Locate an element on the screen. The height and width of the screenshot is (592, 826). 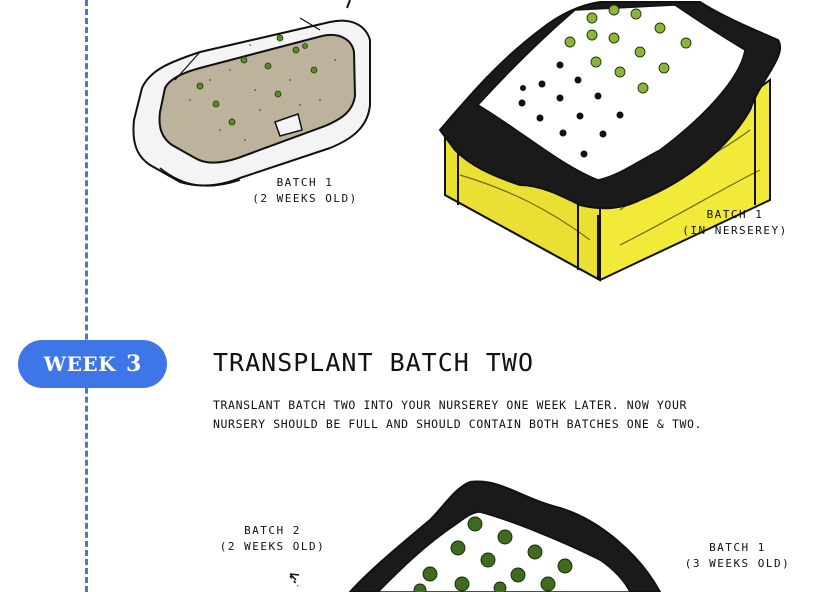
tray-batch-name: BATCH 1 is located at coordinates (305, 182).